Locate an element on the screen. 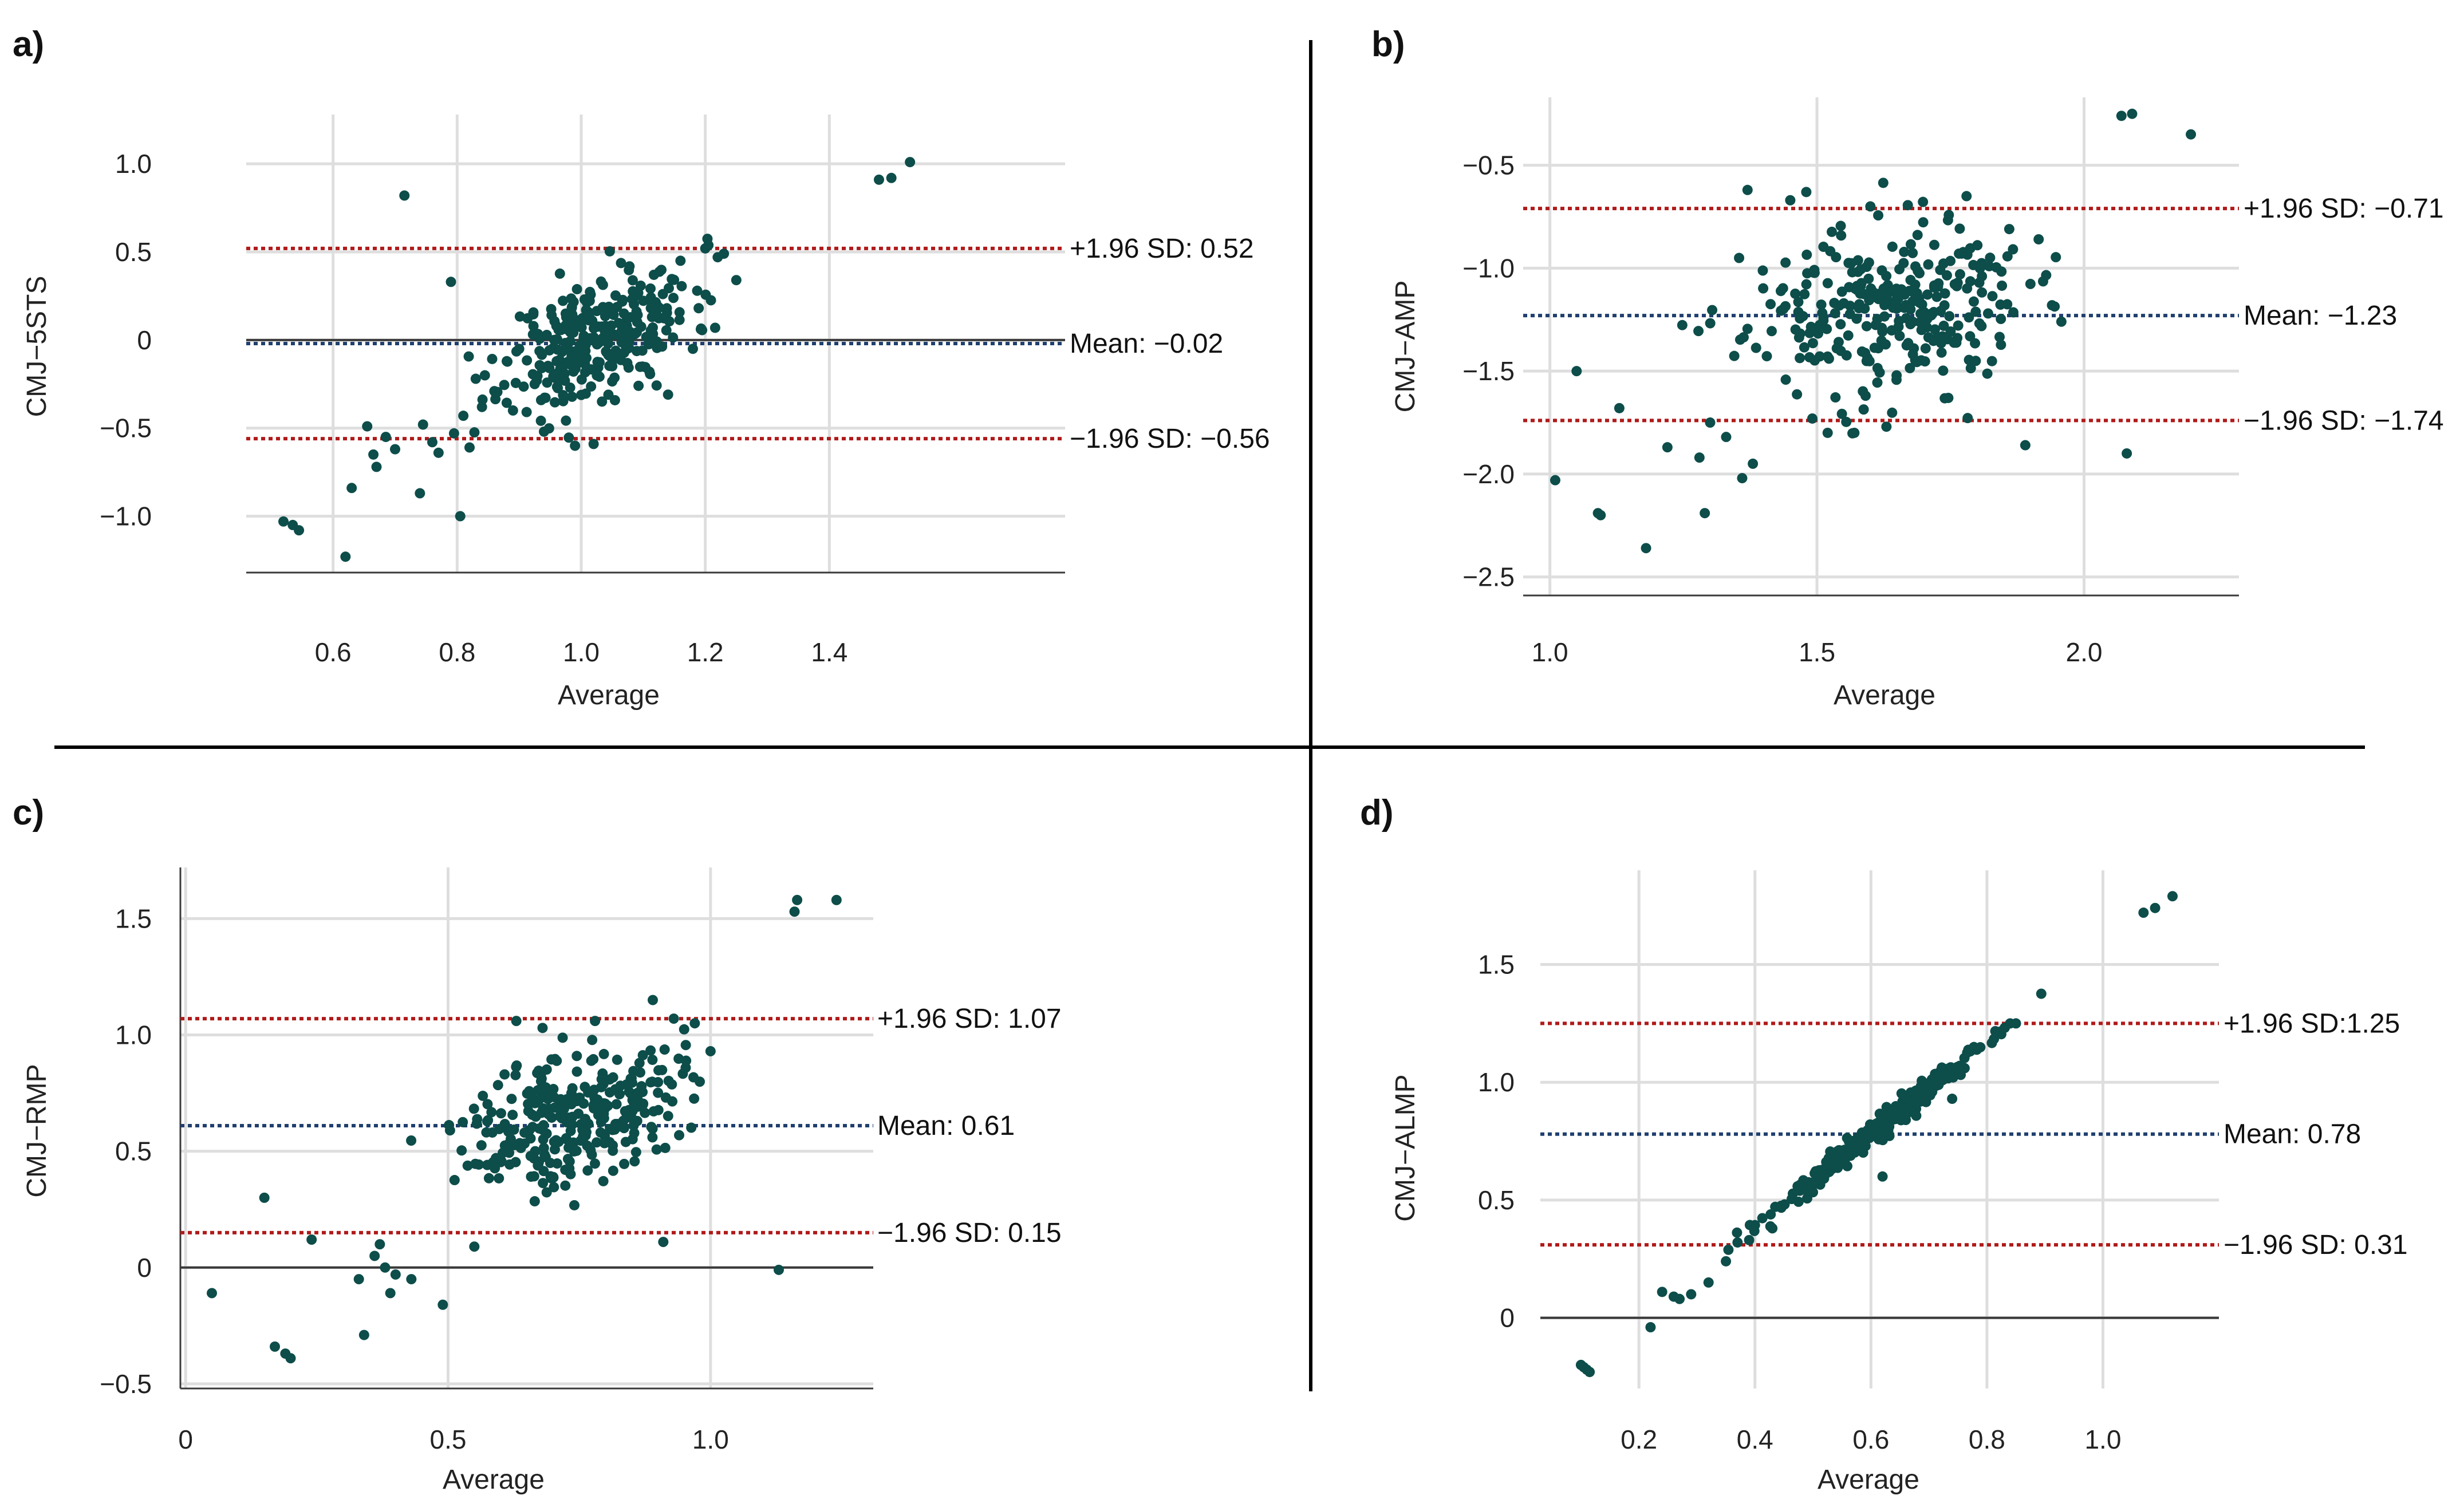 The width and height of the screenshot is (2464, 1507). panel-b-y-tick-label: −2.0 is located at coordinates (1488, 474).